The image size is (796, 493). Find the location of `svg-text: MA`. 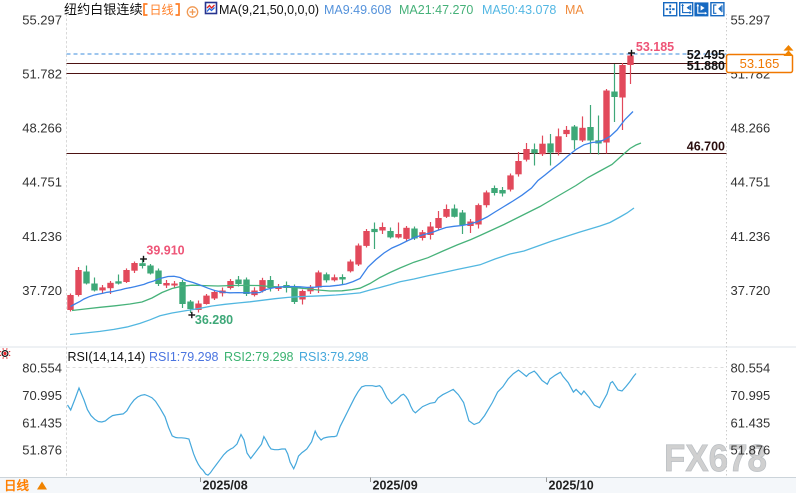

svg-text: MA is located at coordinates (574, 10).